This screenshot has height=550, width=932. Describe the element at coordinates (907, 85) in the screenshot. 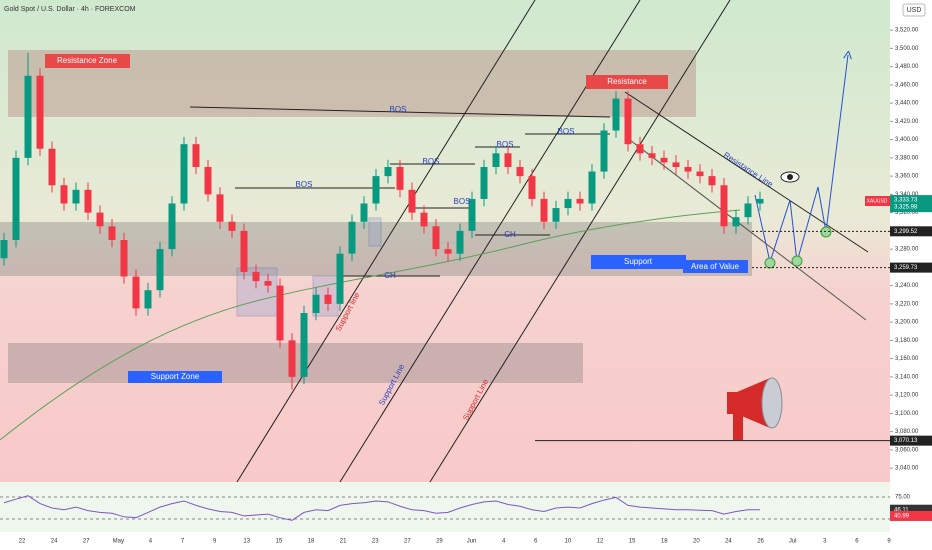

I see `y-tick-label: 3,460.00` at that location.